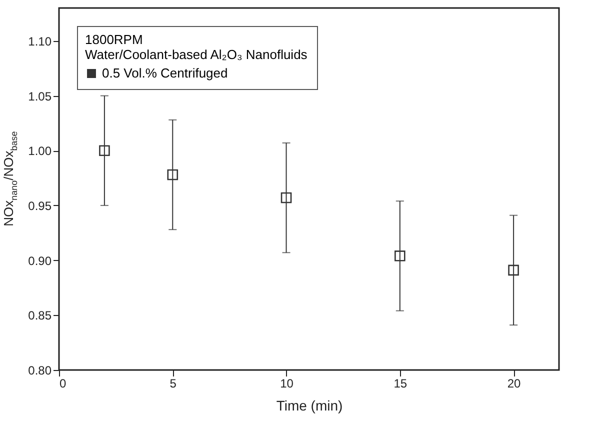 This screenshot has width=596, height=441. What do you see at coordinates (514, 383) in the screenshot?
I see `x-tick-label: 20` at bounding box center [514, 383].